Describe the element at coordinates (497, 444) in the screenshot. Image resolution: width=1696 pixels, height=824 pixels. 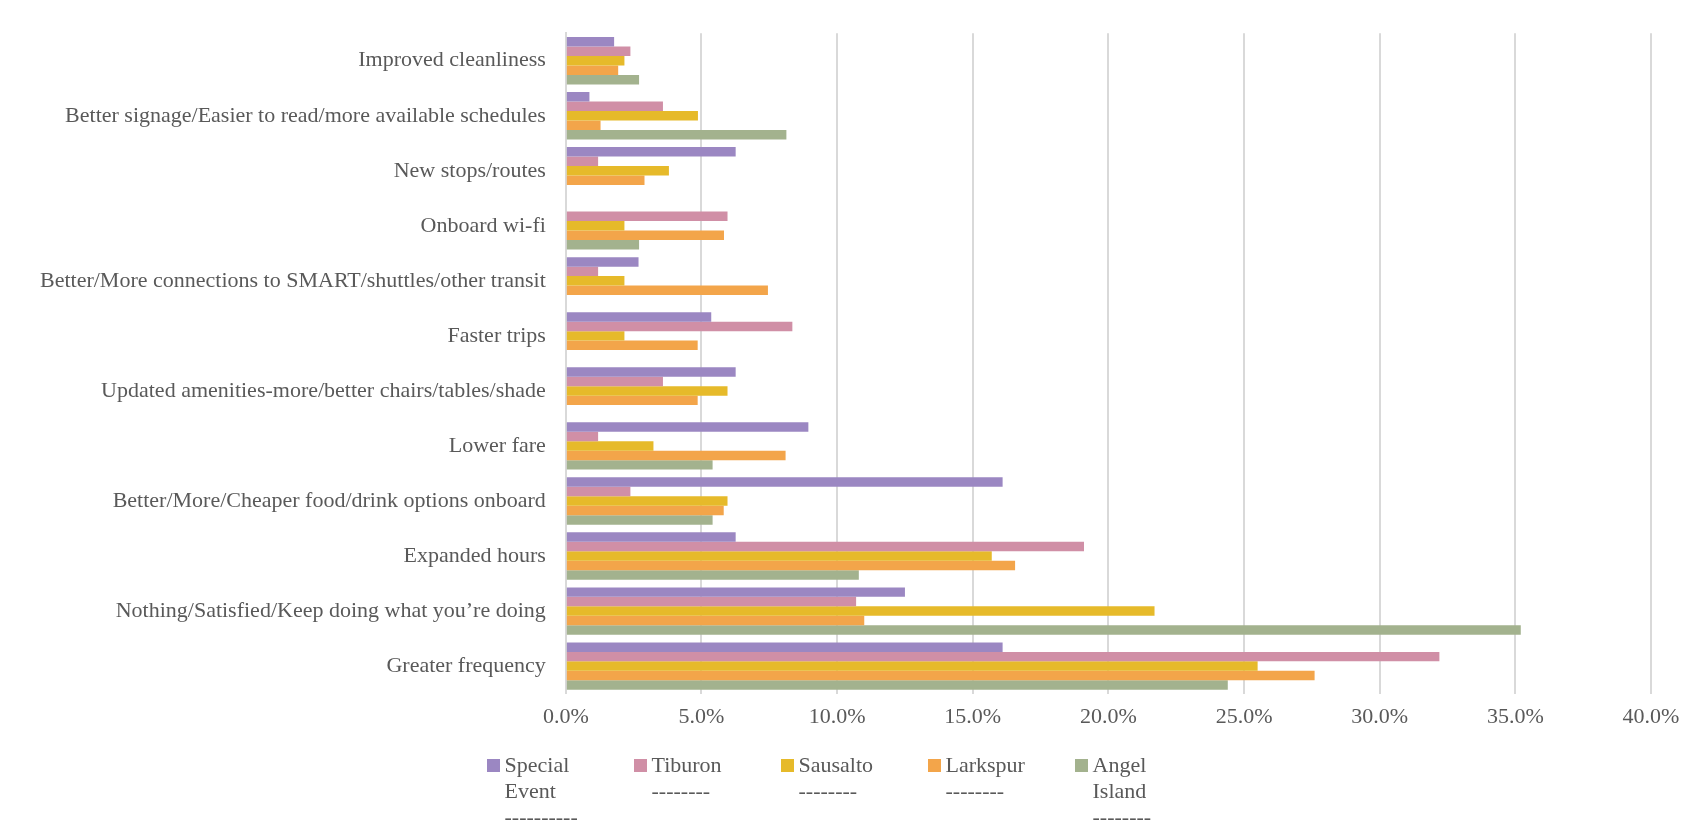
I see `y-tick-label: Lower fare` at that location.